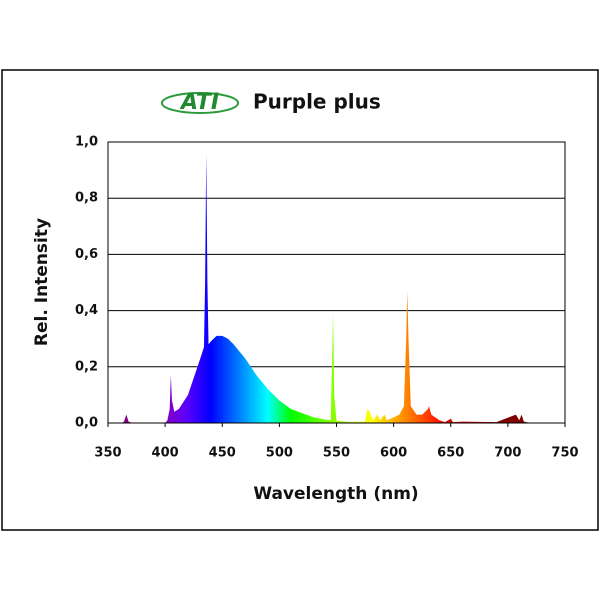 The image size is (600, 600). I want to click on y-tick-label: 0,6, so click(86, 254).